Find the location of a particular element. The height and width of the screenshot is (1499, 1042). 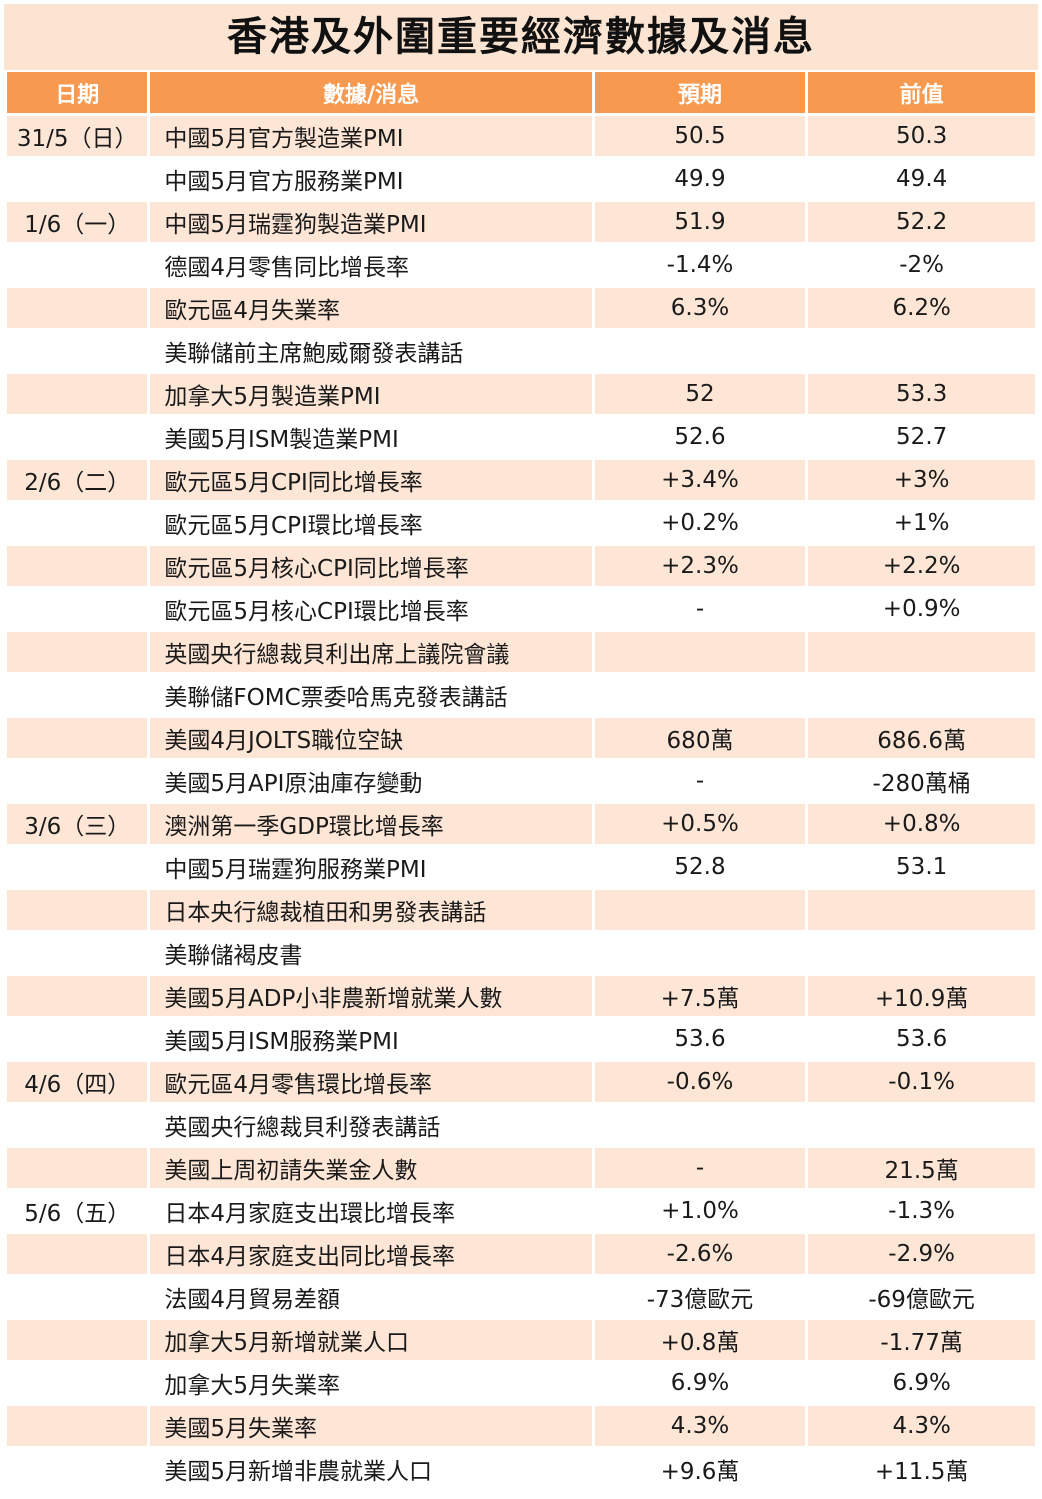

table-row: 中國5月官方服務業PMI 49.9 49.4 is located at coordinates (521, 180).